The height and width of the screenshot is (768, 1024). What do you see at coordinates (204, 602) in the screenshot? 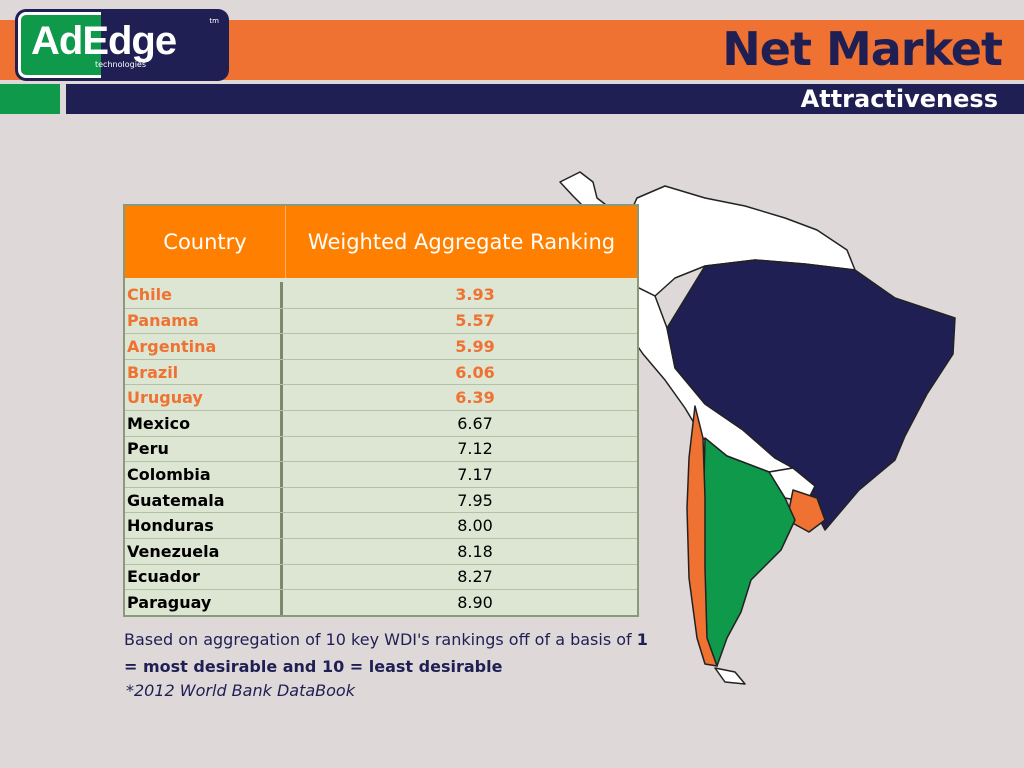
I see `country-cell: Paraguay` at bounding box center [204, 602].